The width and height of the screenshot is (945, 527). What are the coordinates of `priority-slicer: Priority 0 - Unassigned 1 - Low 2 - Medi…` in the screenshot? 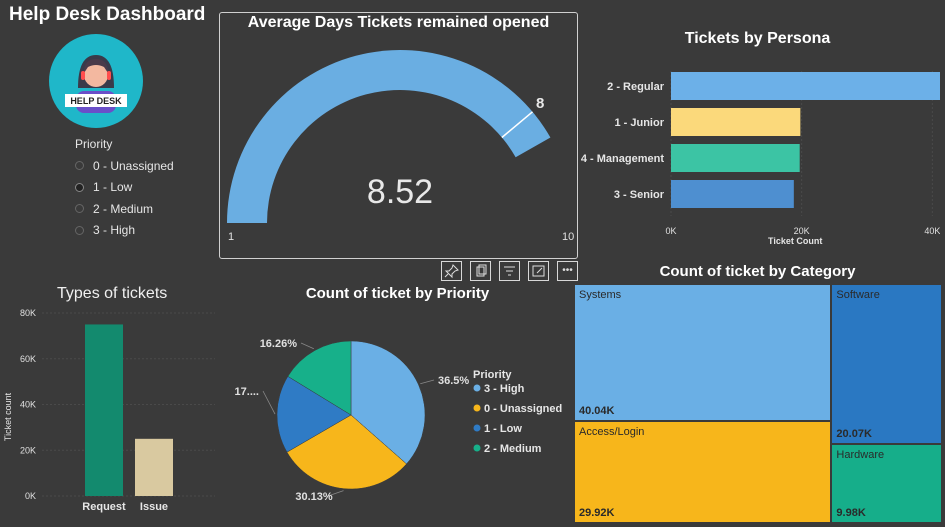 It's located at (124, 189).